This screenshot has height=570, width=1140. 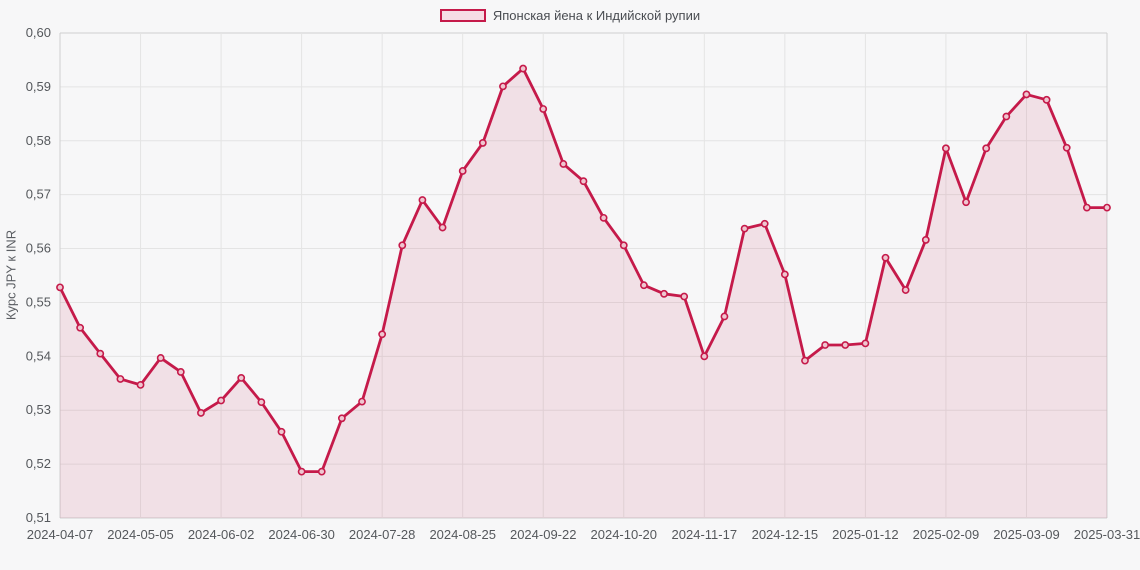 What do you see at coordinates (38, 409) in the screenshot?
I see `y-tick-label: 0,53` at bounding box center [38, 409].